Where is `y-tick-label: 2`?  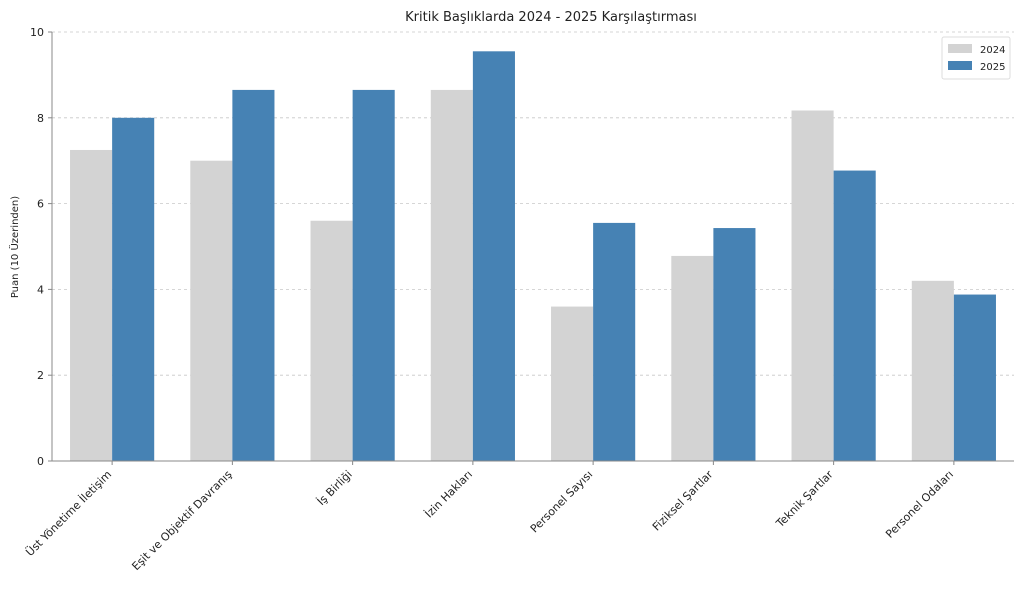
y-tick-label: 2 is located at coordinates (40, 375).